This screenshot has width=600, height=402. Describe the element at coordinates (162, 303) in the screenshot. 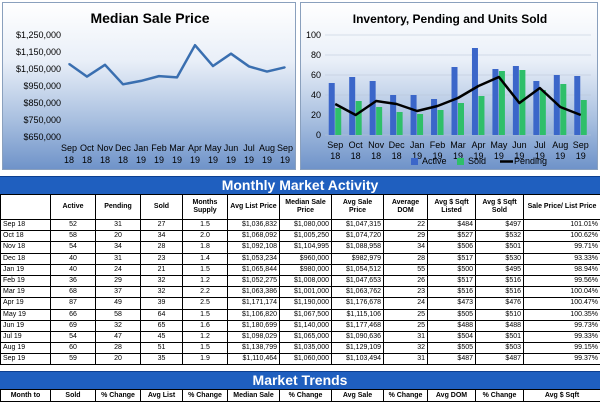

I see `table-cell: 39` at that location.